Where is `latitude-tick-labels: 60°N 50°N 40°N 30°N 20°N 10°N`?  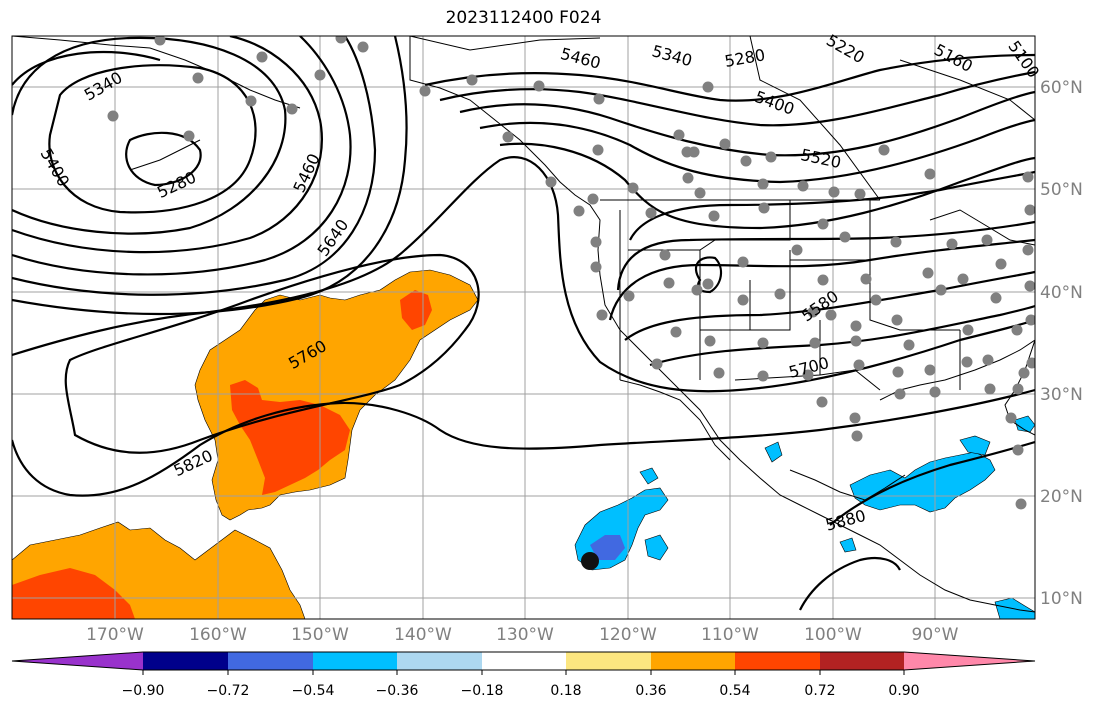
latitude-tick-labels: 60°N 50°N 40°N 30°N 20°N 10°N is located at coordinates (1061, 343).